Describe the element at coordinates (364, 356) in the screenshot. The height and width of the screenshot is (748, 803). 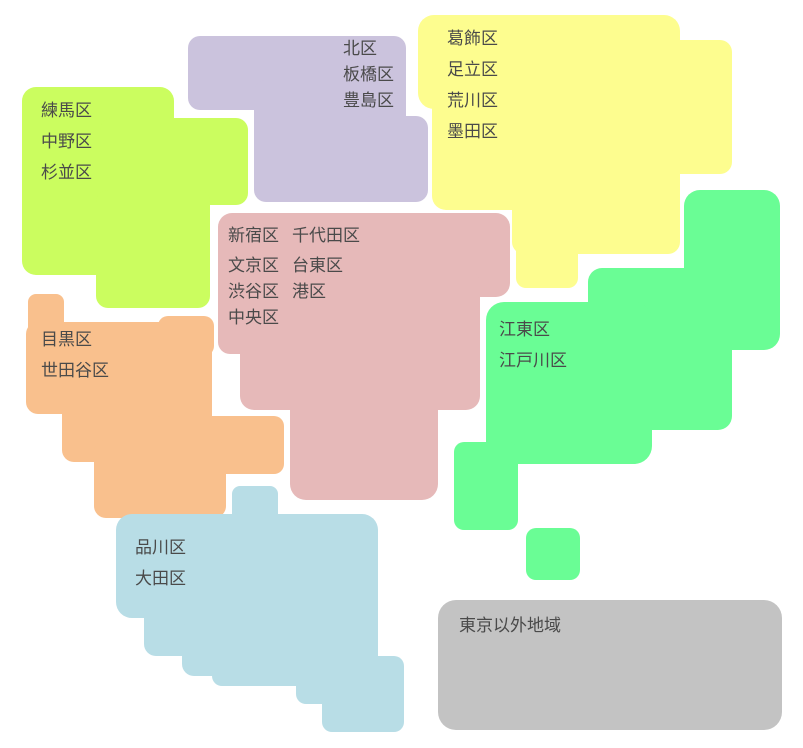
I see `region-central` at that location.